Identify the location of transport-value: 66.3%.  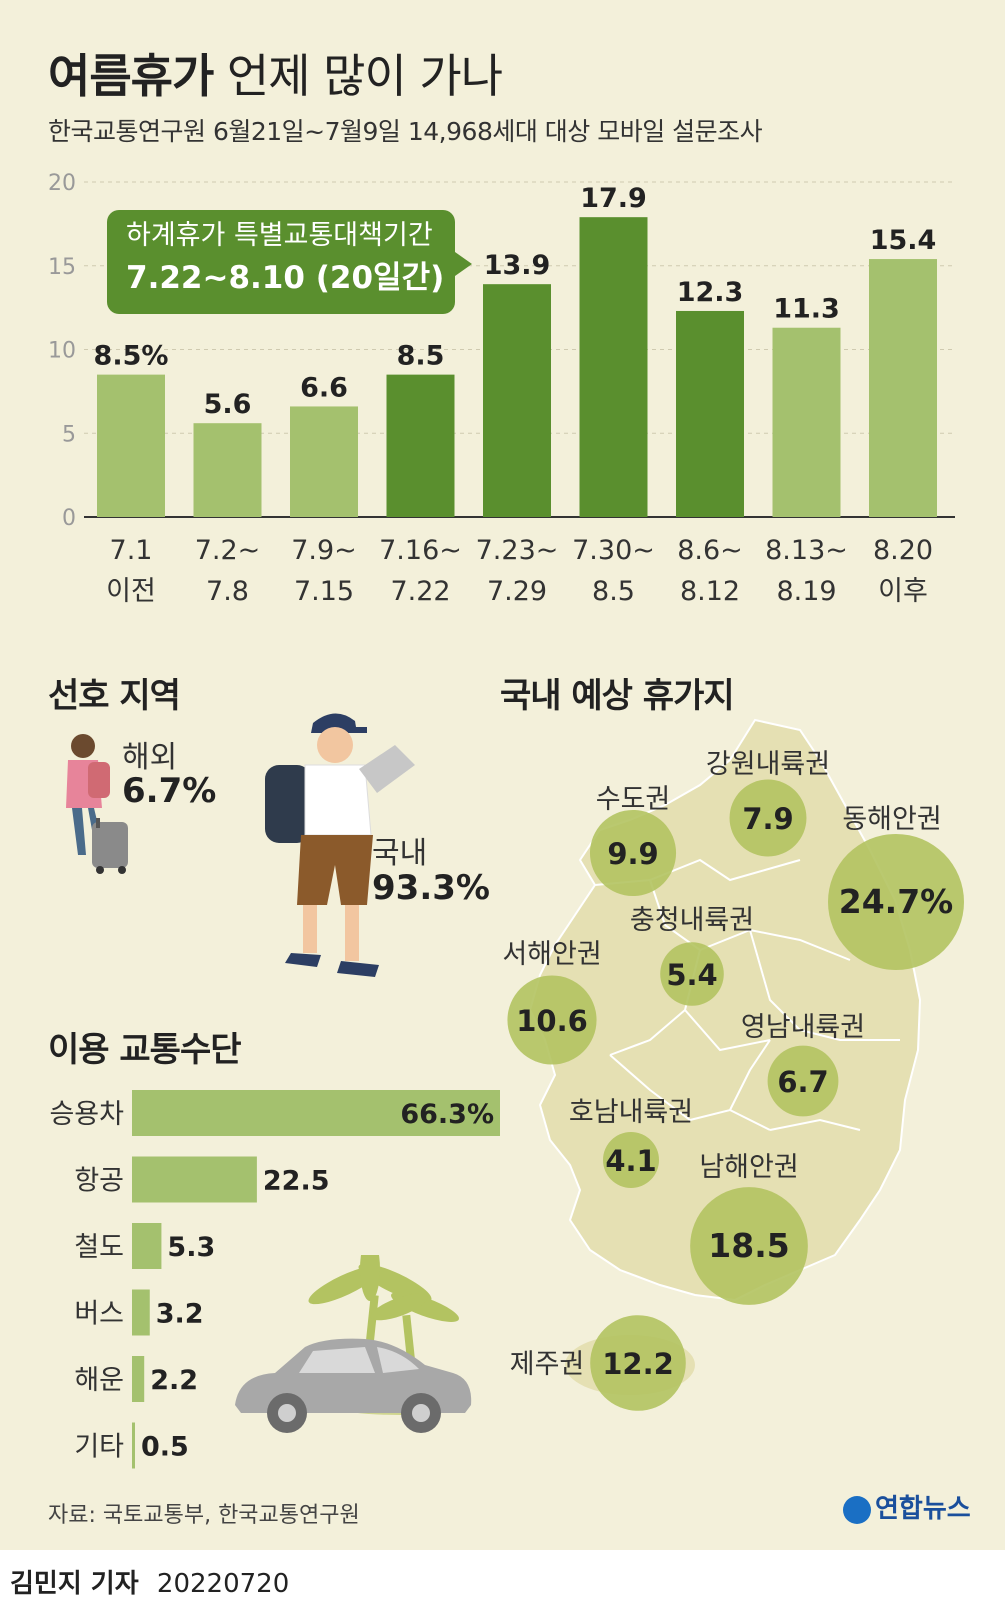
(447, 1114).